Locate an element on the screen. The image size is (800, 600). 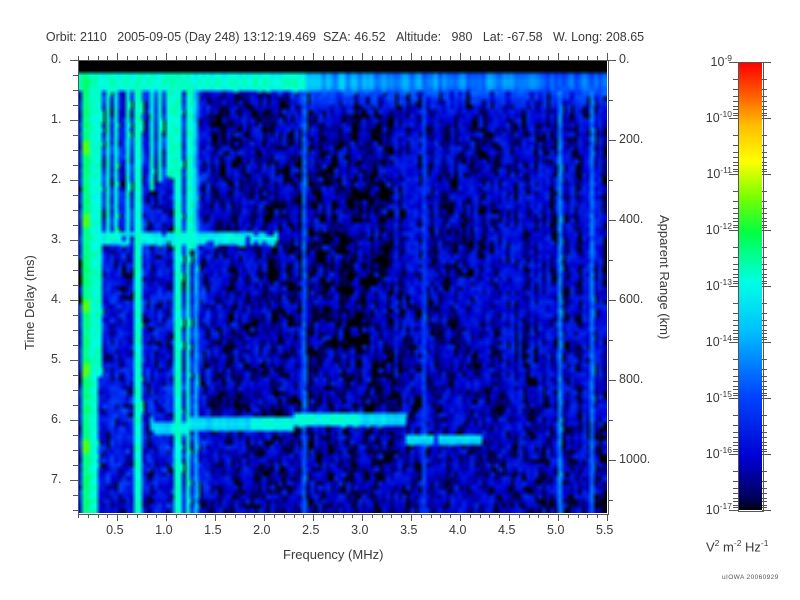
colorbar-tick-label: 10-13 is located at coordinates (718, 285).